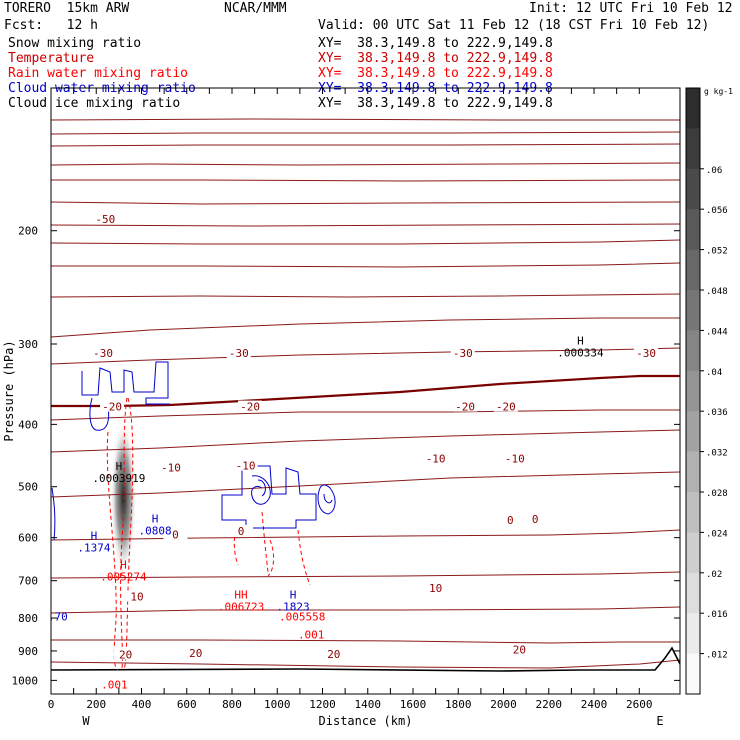 This screenshot has width=740, height=740. What do you see at coordinates (714, 575) in the screenshot?
I see `colorbar-tick-label: .02` at bounding box center [714, 575].